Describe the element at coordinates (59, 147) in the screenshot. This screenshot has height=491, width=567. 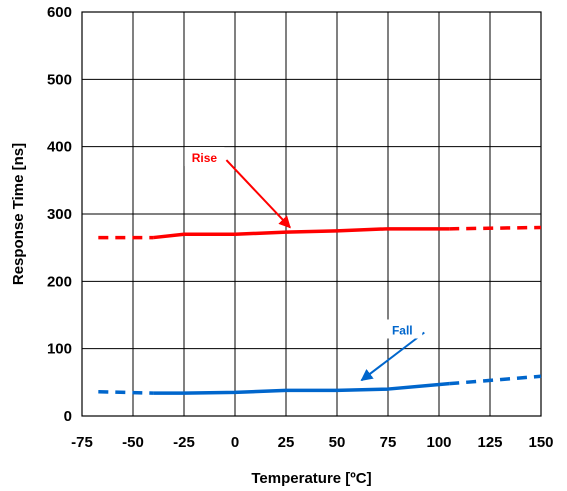
I see `y-tick-label: 400` at that location.